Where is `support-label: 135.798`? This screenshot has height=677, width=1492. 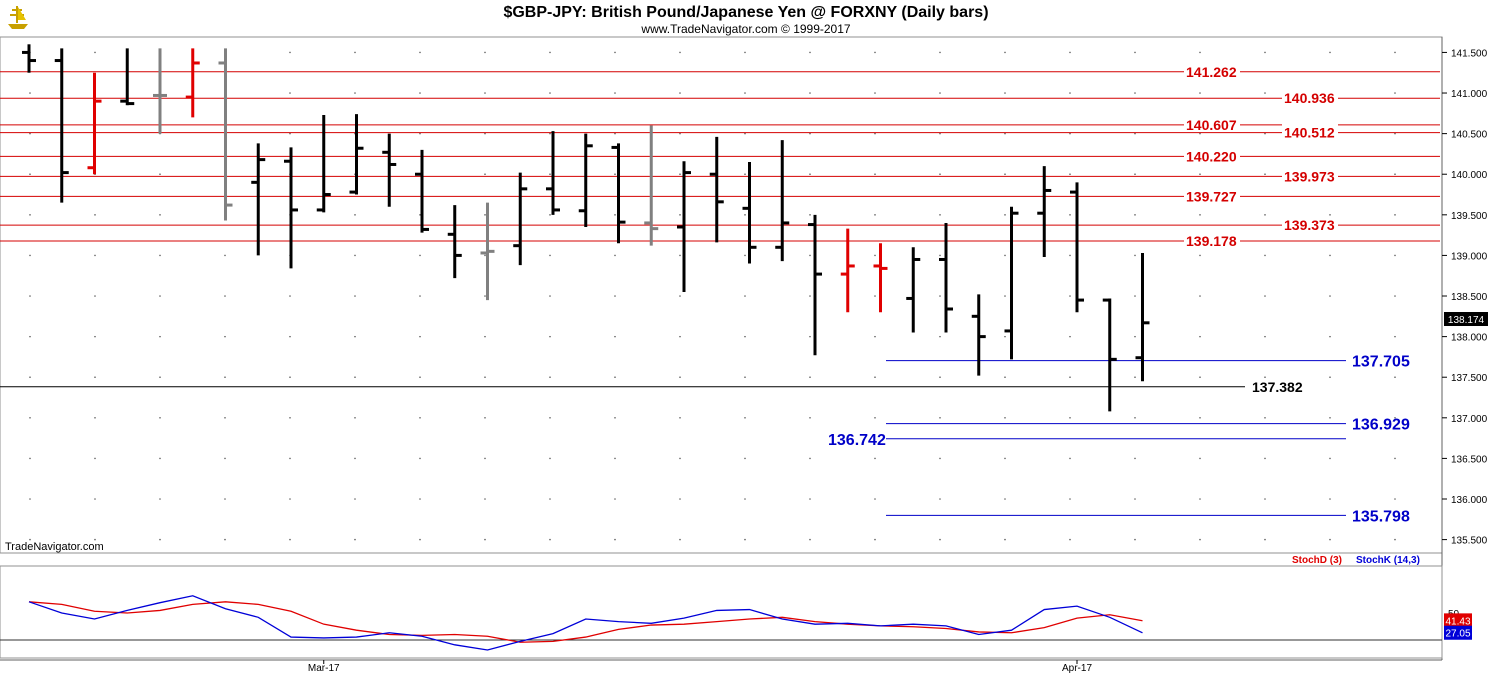 support-label: 135.798 is located at coordinates (1381, 516).